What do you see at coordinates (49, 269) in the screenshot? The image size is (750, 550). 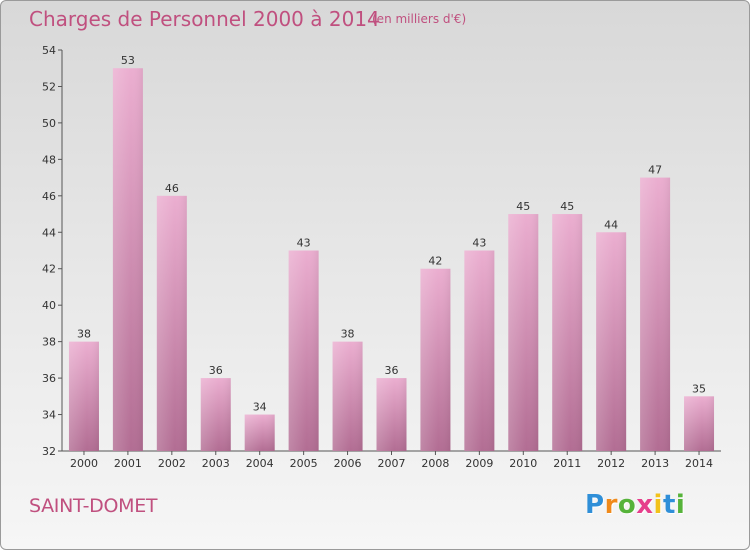 I see `y-tick-label: 42` at bounding box center [49, 269].